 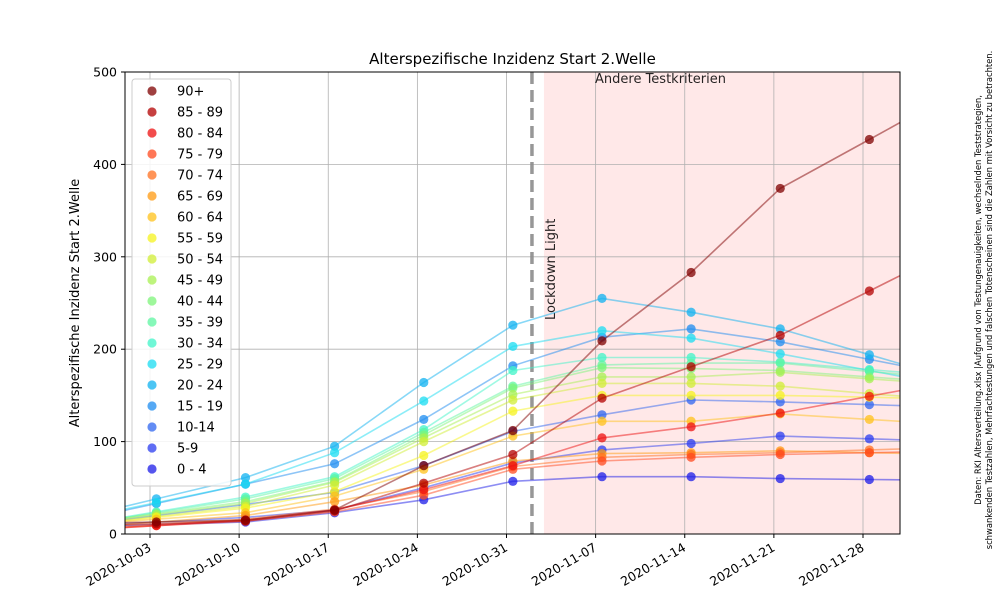 What do you see at coordinates (296, 564) in the screenshot?
I see `x-tick-label: 2020-10-17` at bounding box center [296, 564].